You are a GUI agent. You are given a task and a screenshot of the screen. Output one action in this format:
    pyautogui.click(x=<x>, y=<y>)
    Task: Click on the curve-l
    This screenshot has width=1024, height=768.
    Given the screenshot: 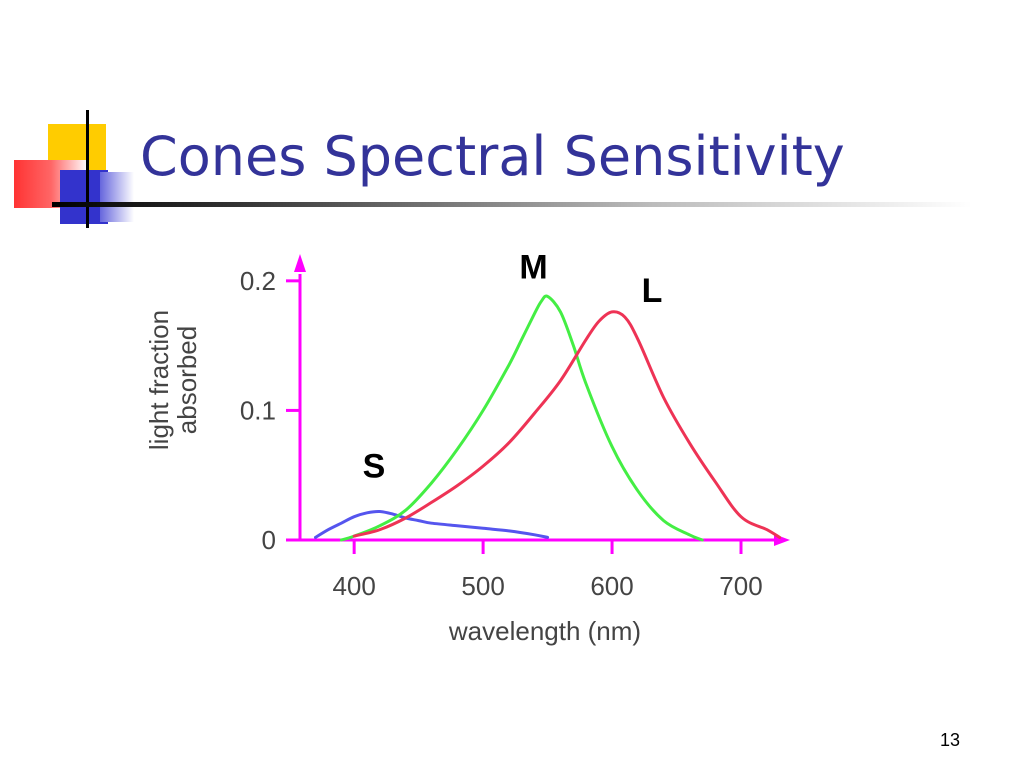 What is the action you would take?
    pyautogui.click(x=567, y=424)
    